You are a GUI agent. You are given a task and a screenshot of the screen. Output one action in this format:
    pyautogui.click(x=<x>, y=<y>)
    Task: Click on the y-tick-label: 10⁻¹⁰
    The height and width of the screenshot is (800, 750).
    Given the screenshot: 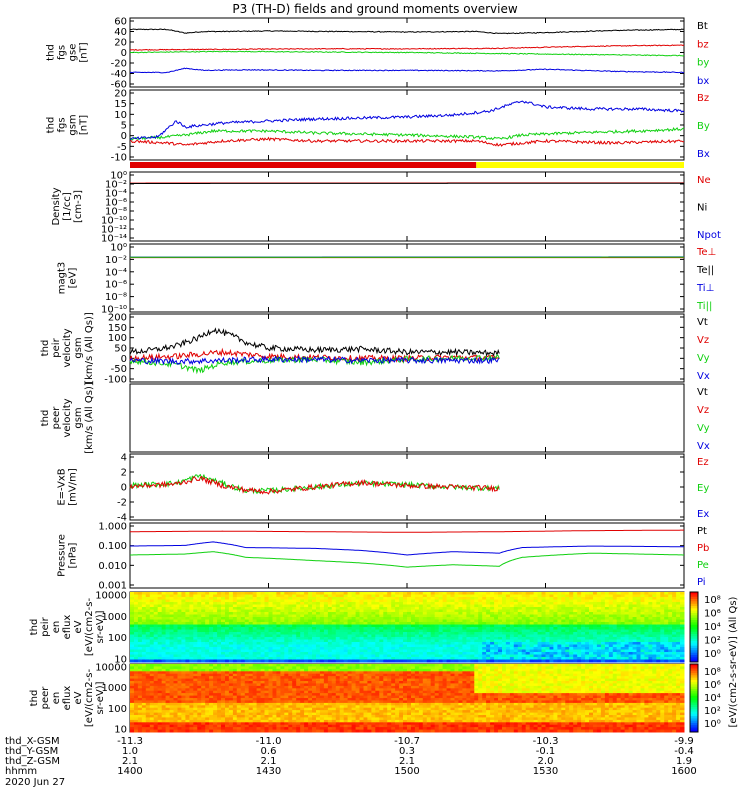 What is the action you would take?
    pyautogui.click(x=114, y=221)
    